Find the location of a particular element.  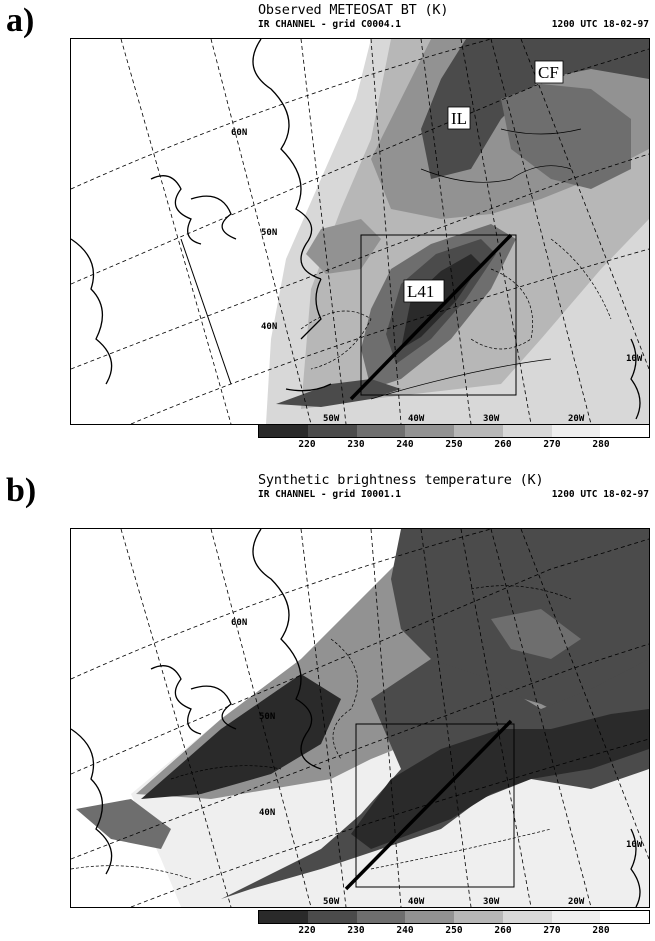

annotation-il: IL is located at coordinates (459, 118).